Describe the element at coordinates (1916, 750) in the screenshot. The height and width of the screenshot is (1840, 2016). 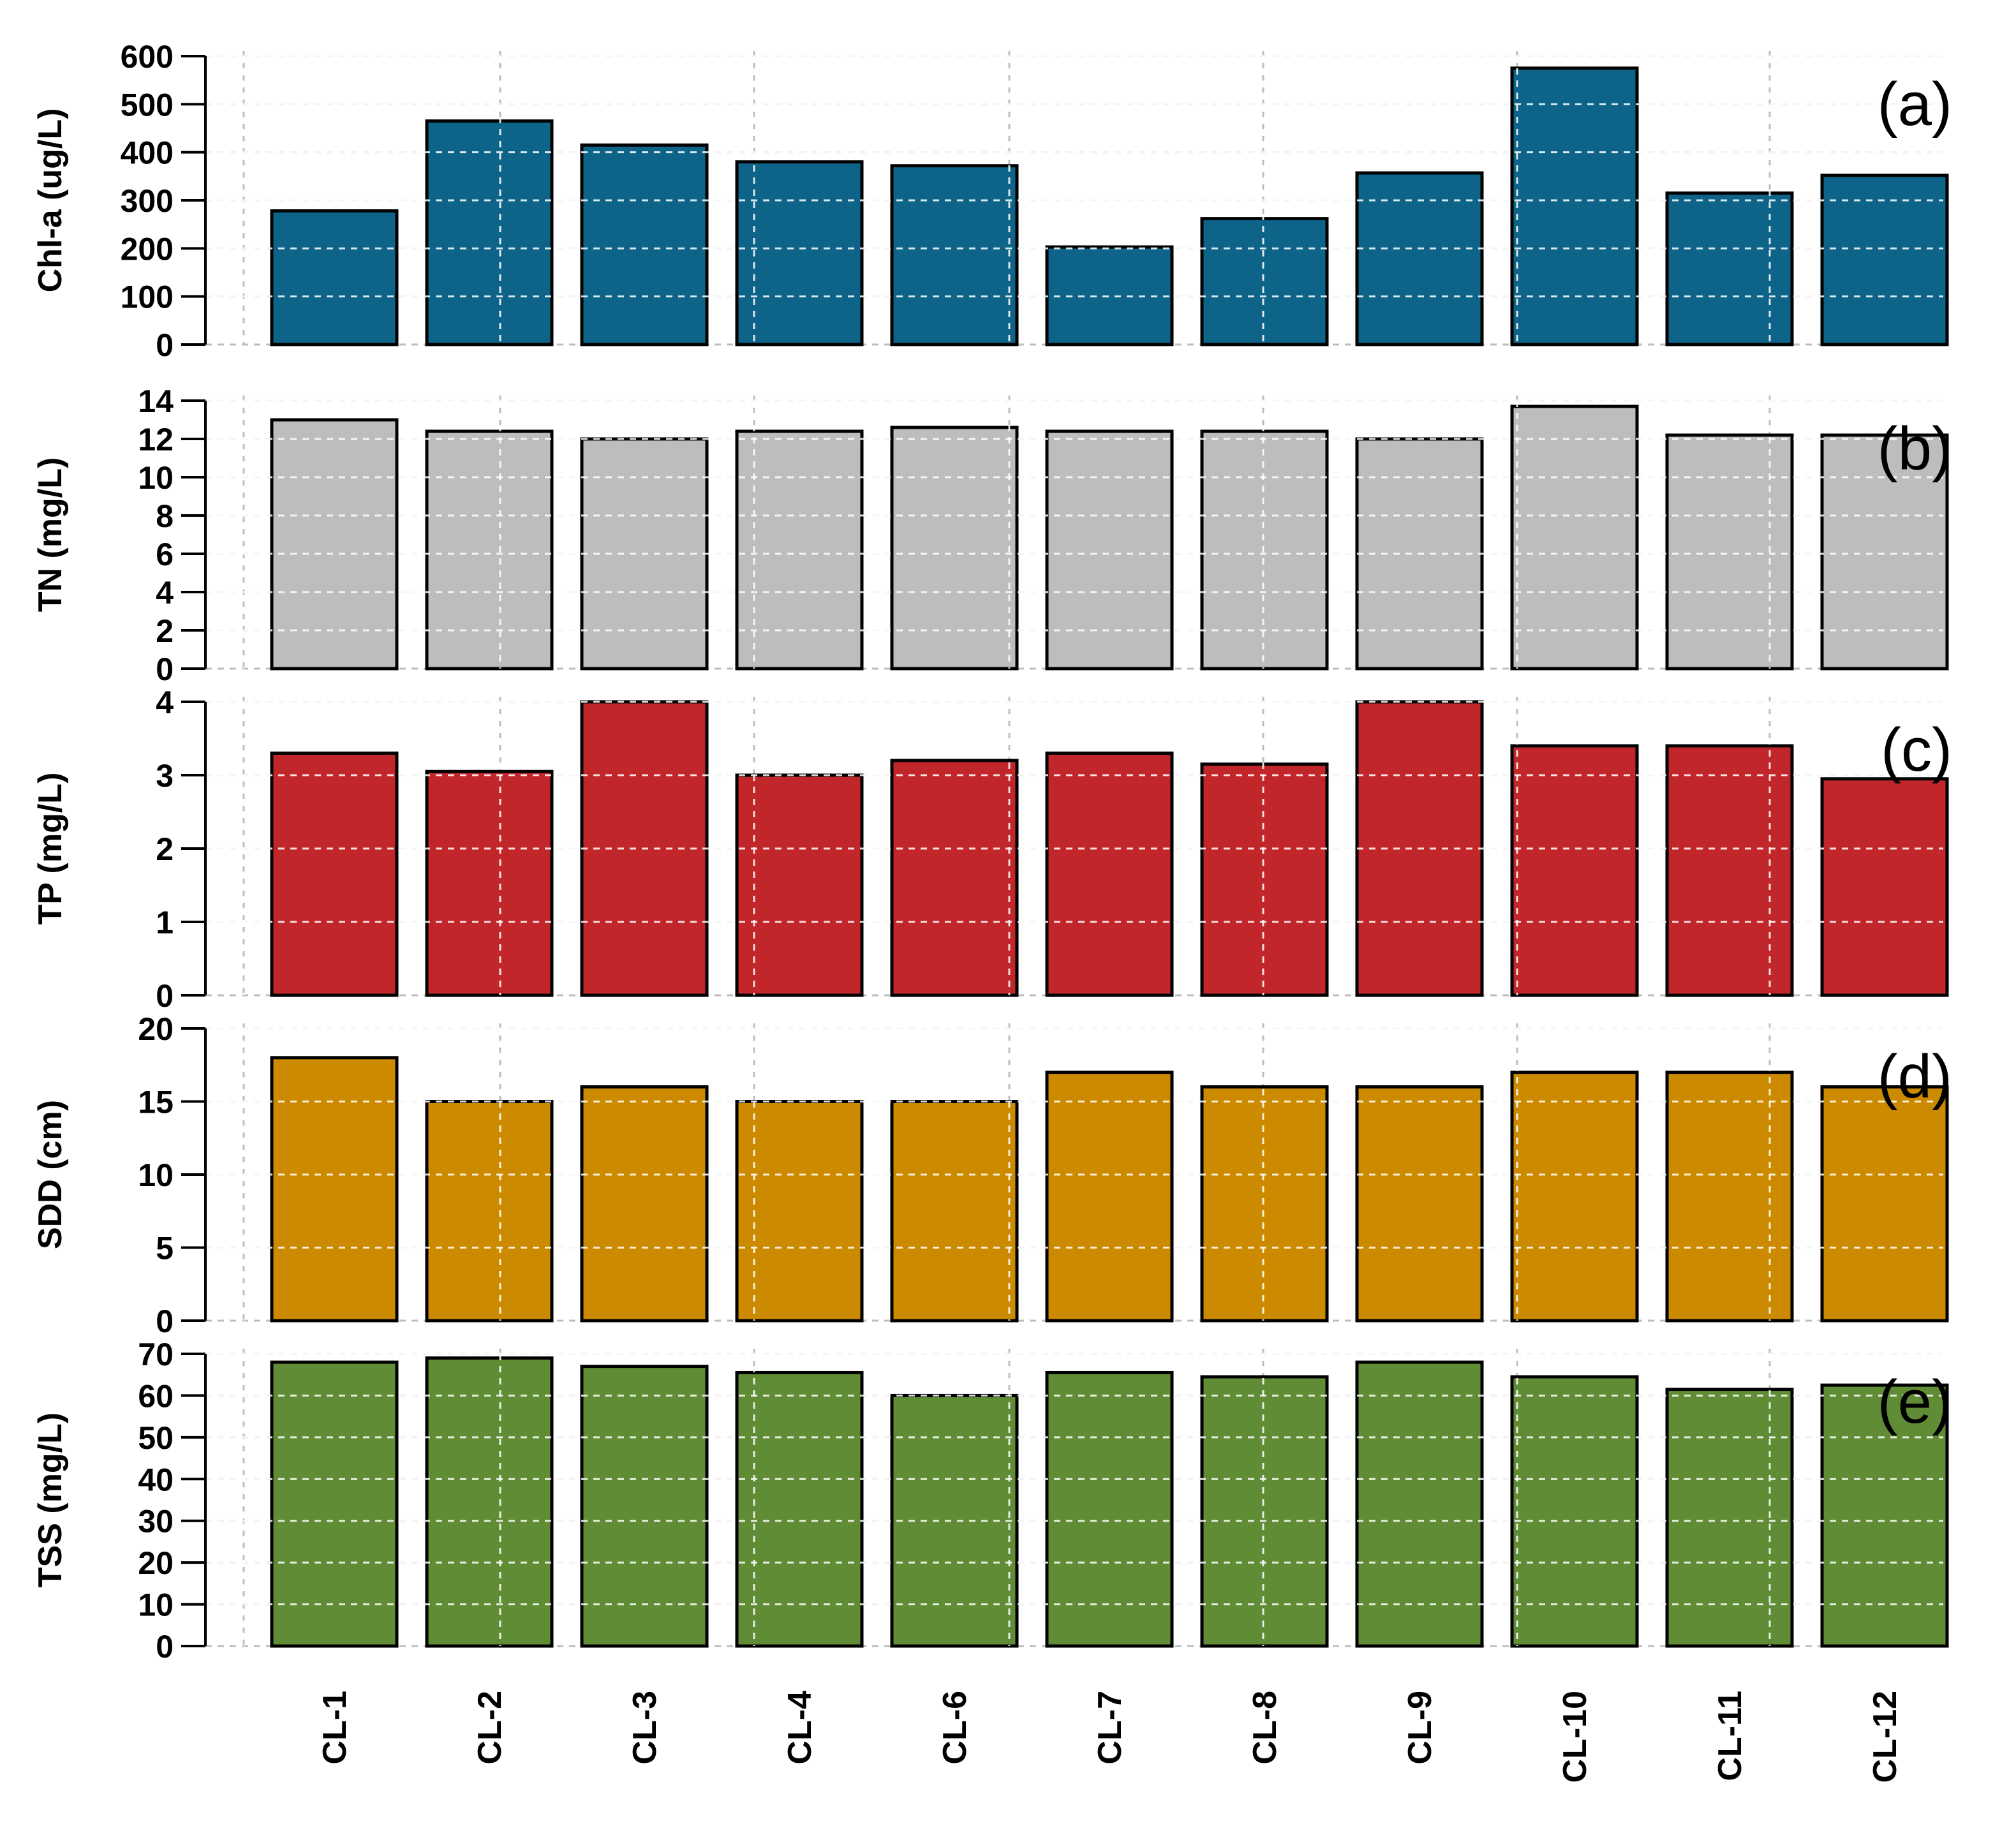
I see `panel-tag: (c)` at that location.